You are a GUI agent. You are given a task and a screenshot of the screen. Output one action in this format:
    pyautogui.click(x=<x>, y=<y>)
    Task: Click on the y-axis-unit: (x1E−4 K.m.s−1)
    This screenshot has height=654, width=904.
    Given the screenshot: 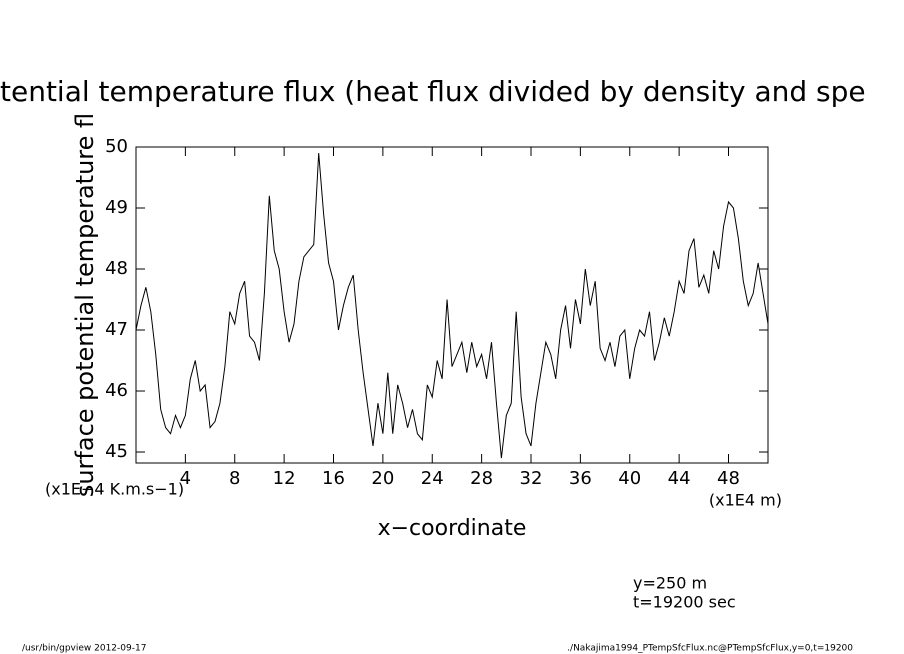 What is the action you would take?
    pyautogui.click(x=114, y=489)
    